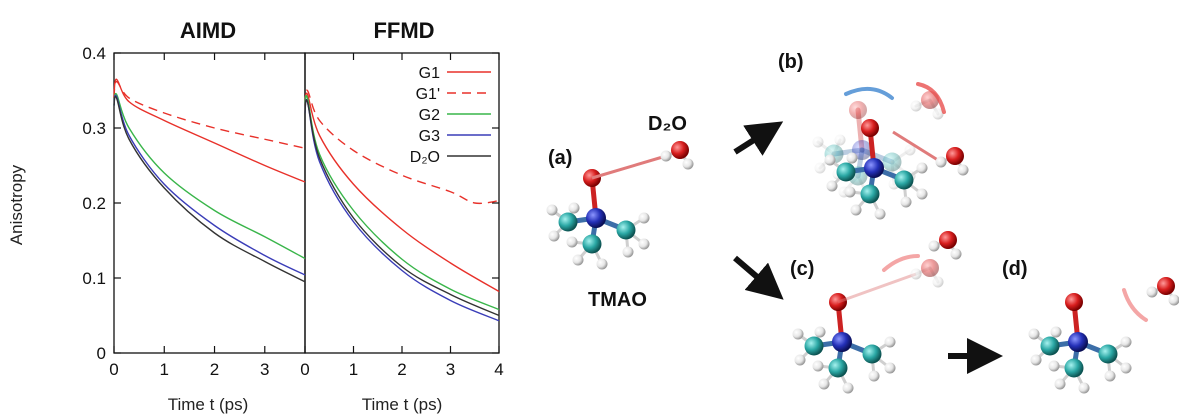 This screenshot has height=415, width=1179. Describe the element at coordinates (758, 277) in the screenshot. I see `arrow-a-to-c` at that location.